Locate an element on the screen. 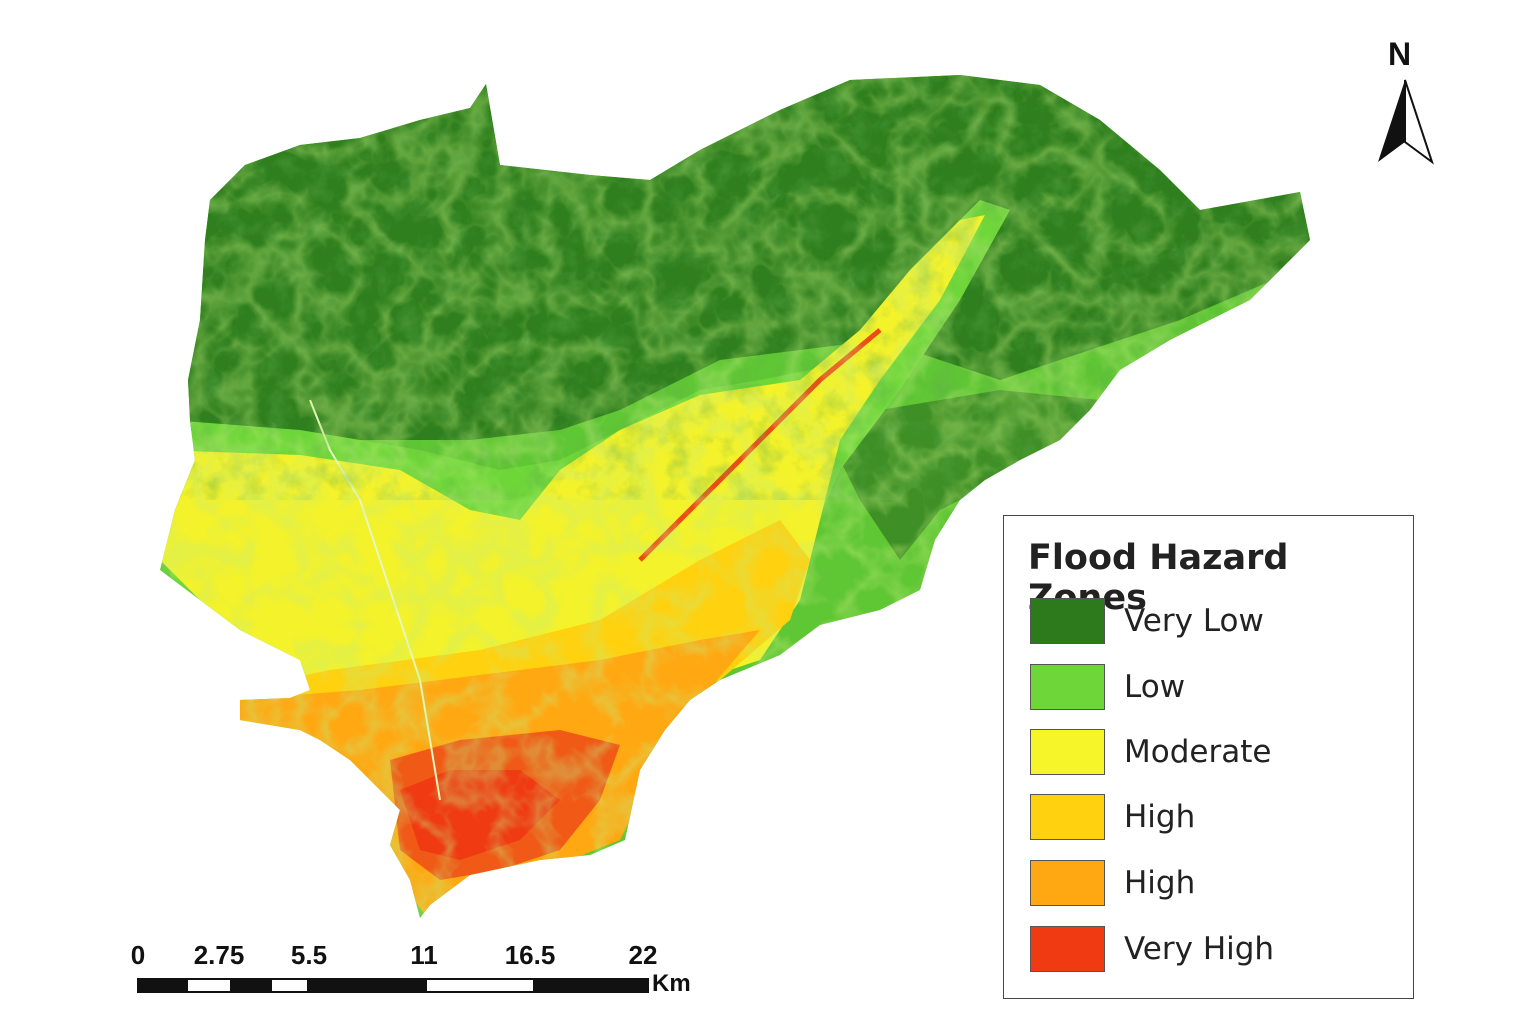  legend-label: Very Low is located at coordinates (1194, 621).